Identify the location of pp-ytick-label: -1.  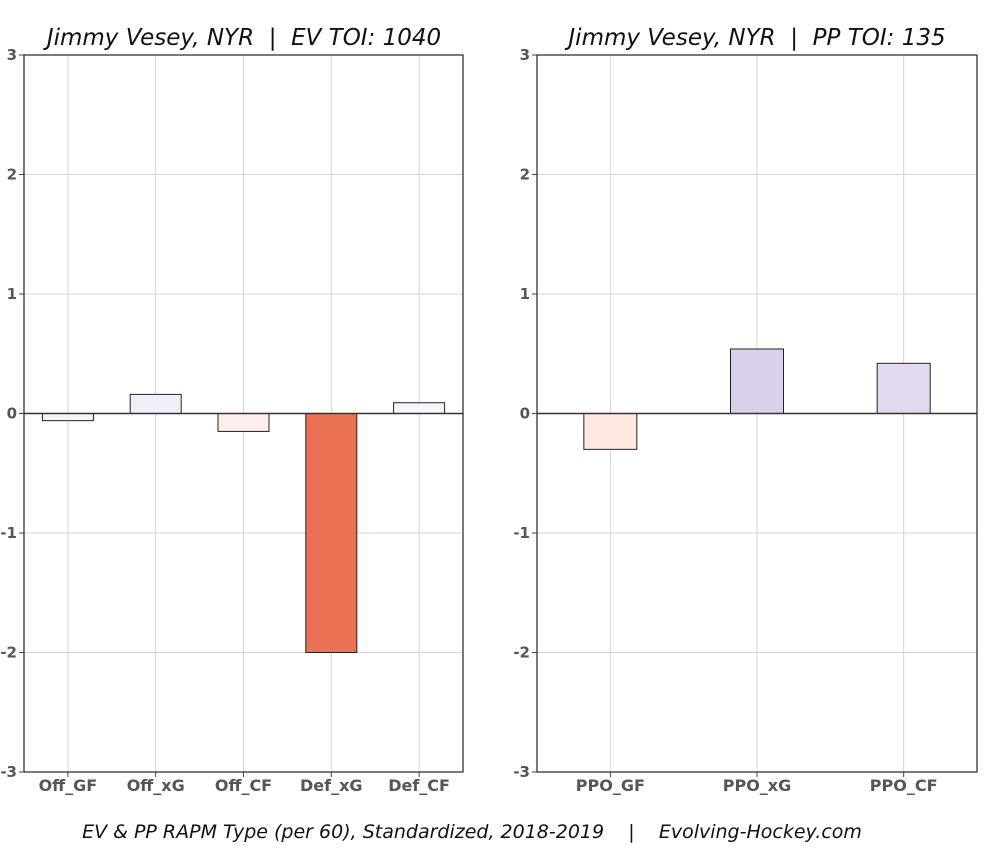
(521, 533).